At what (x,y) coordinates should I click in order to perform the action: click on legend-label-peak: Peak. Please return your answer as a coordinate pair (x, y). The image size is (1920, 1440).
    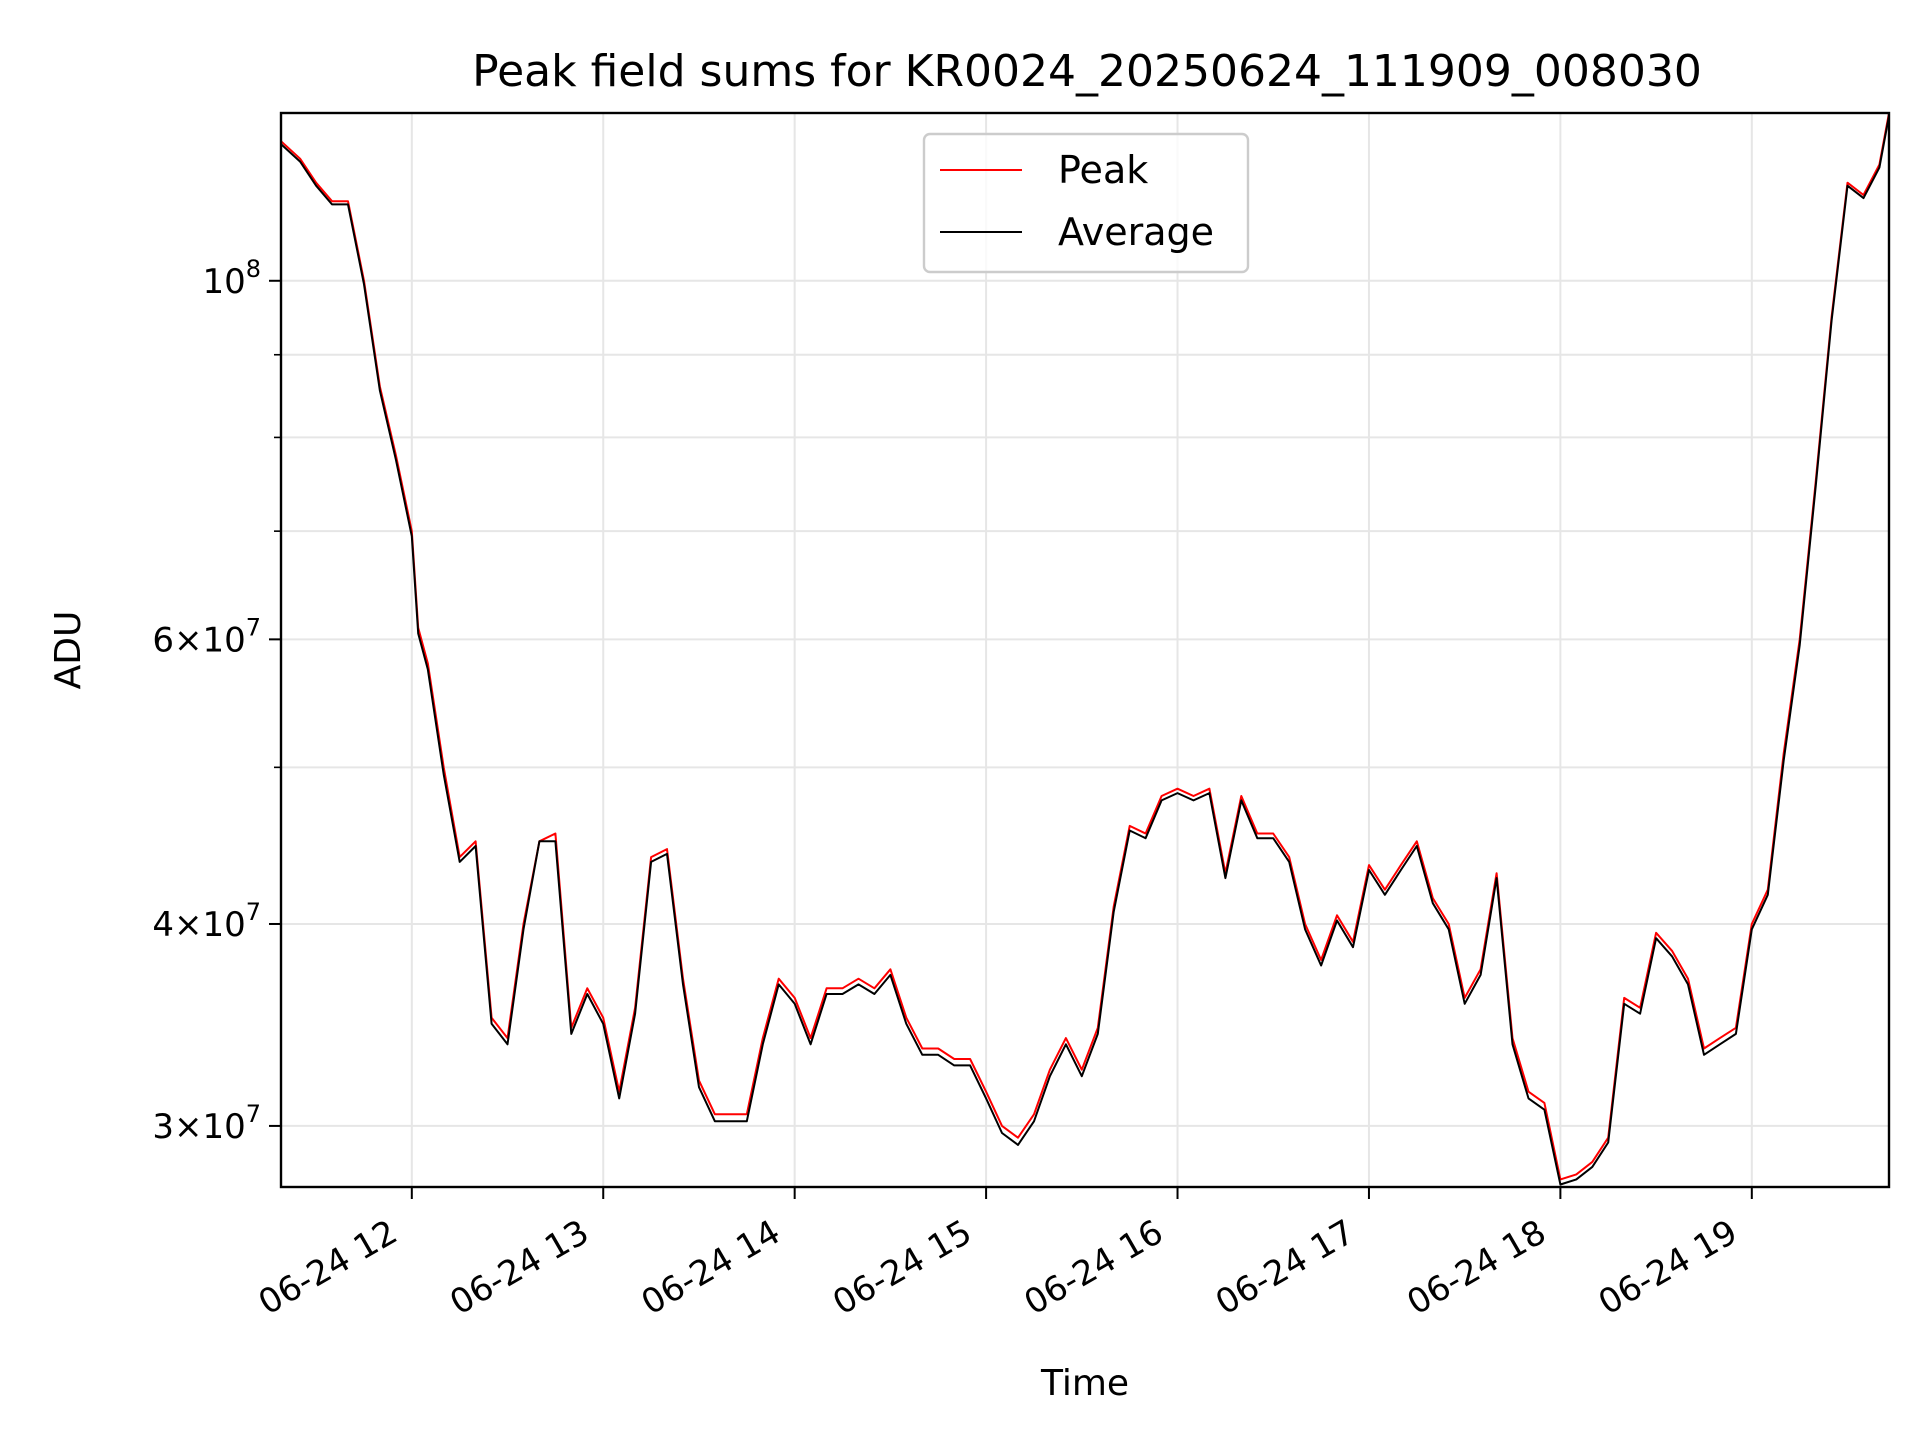
    Looking at the image, I should click on (1103, 170).